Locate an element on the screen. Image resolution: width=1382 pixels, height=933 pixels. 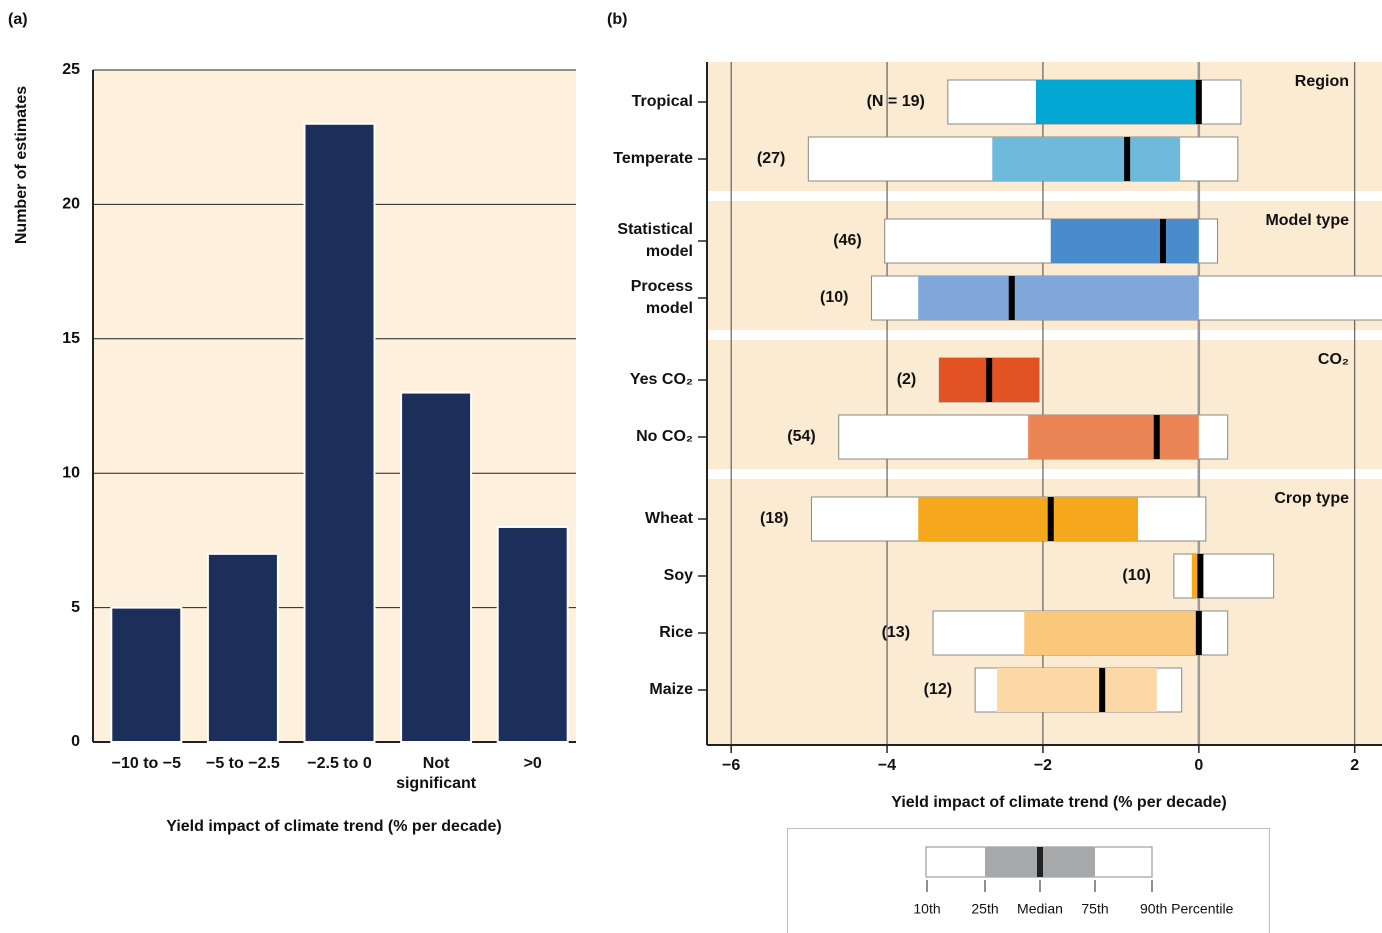
n-label: (18) is located at coordinates (774, 518).